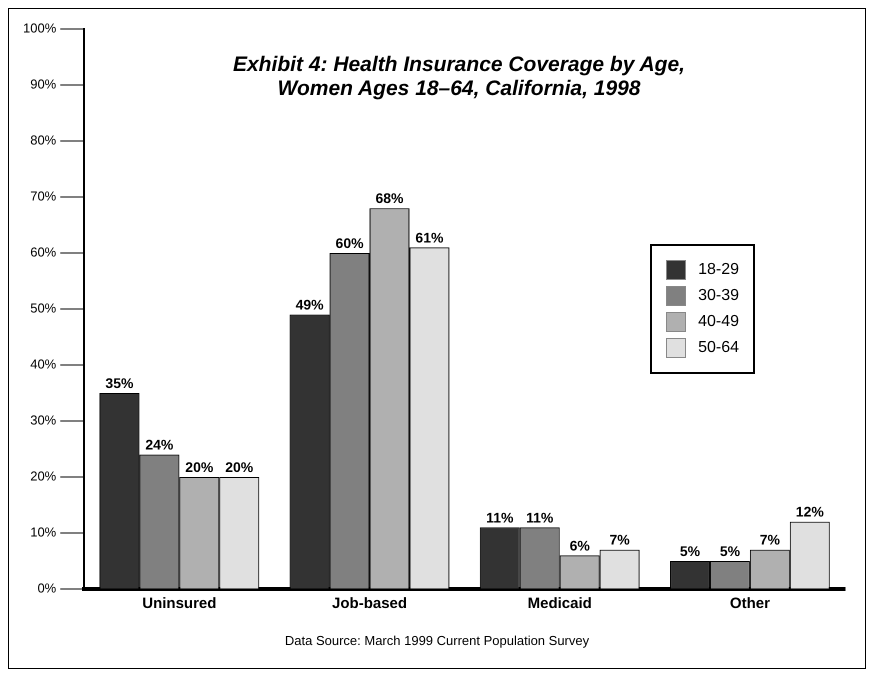 This screenshot has height=677, width=874. Describe the element at coordinates (750, 603) in the screenshot. I see `x-tick-label: Other` at that location.